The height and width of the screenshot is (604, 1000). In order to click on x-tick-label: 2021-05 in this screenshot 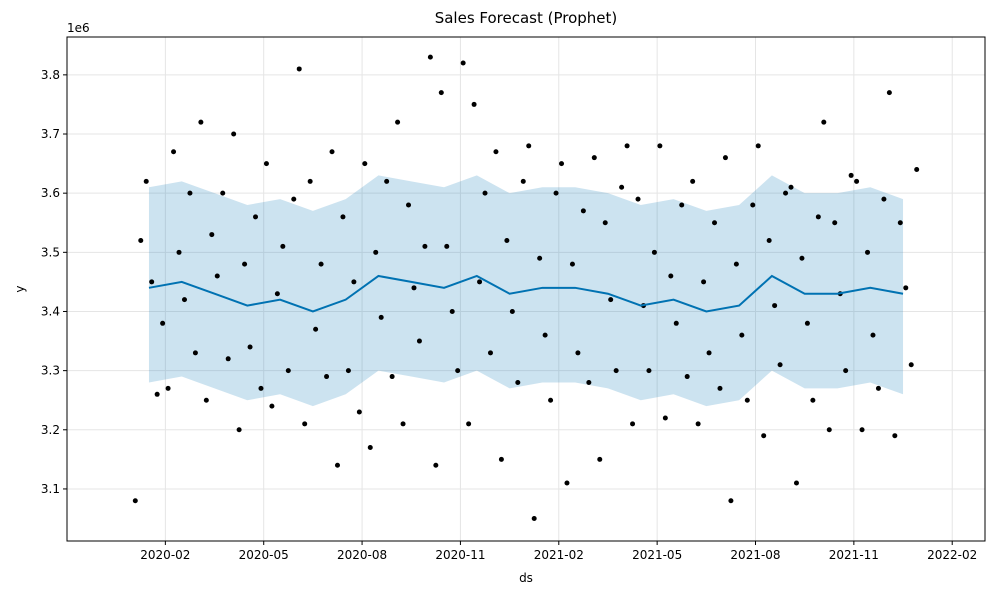, I will do `click(657, 555)`.